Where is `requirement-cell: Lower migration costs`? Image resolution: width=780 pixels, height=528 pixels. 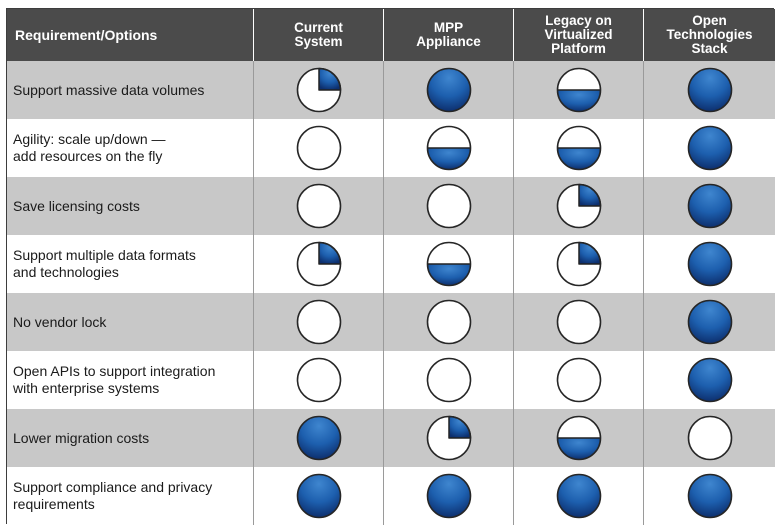
requirement-cell: Lower migration costs is located at coordinates (130, 438).